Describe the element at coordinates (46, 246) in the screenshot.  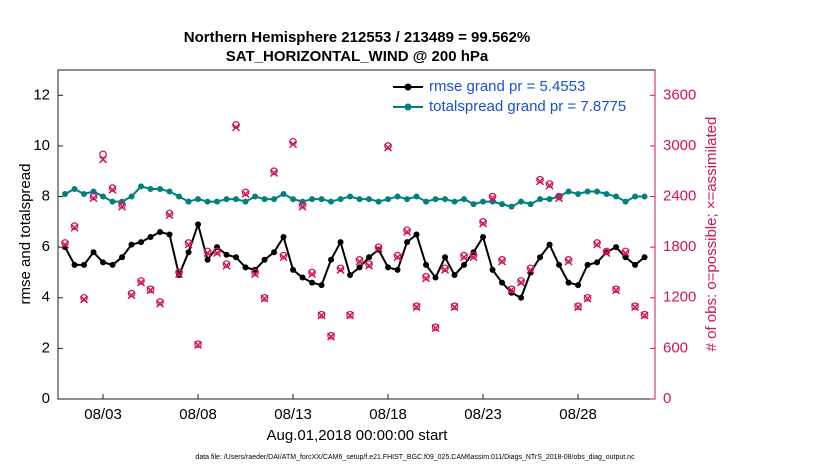
I see `y-tick-label: 6` at that location.